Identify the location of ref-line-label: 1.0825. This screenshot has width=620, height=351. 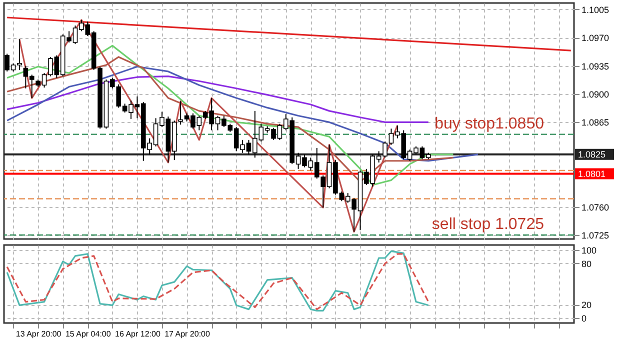
(592, 154).